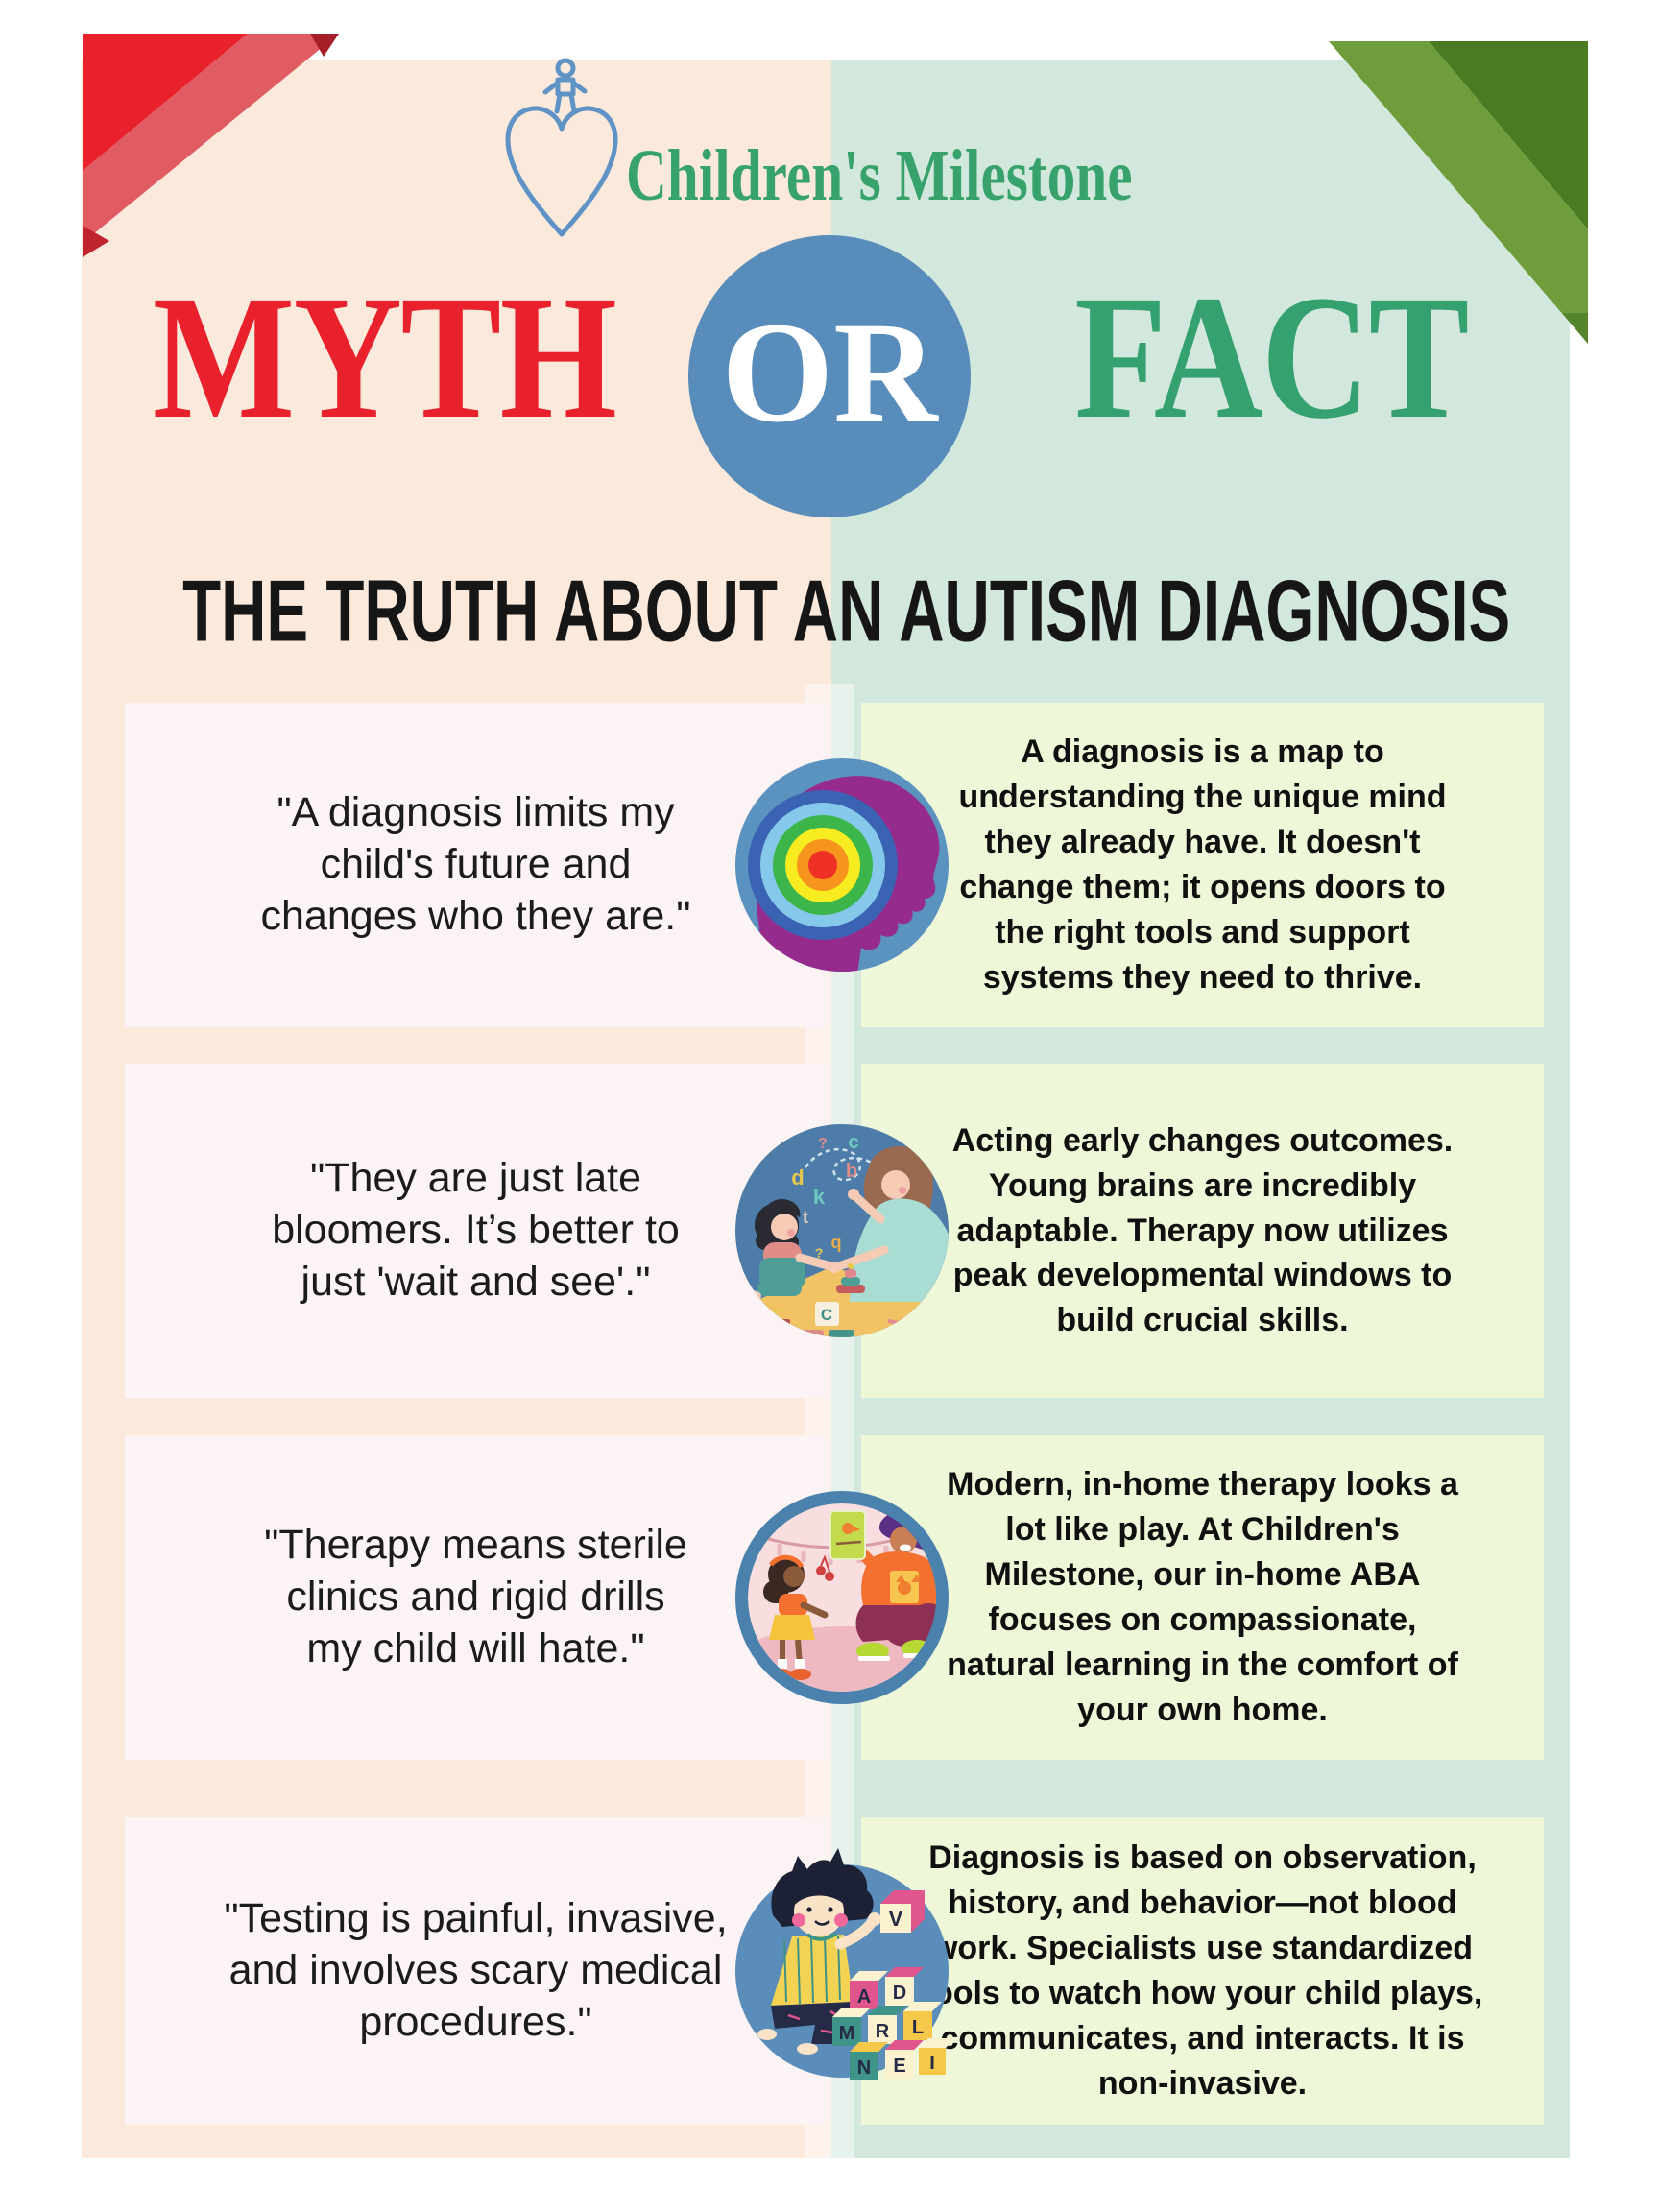 The width and height of the screenshot is (1659, 2212). Describe the element at coordinates (883, 2031) in the screenshot. I see `svg-text: R` at that location.